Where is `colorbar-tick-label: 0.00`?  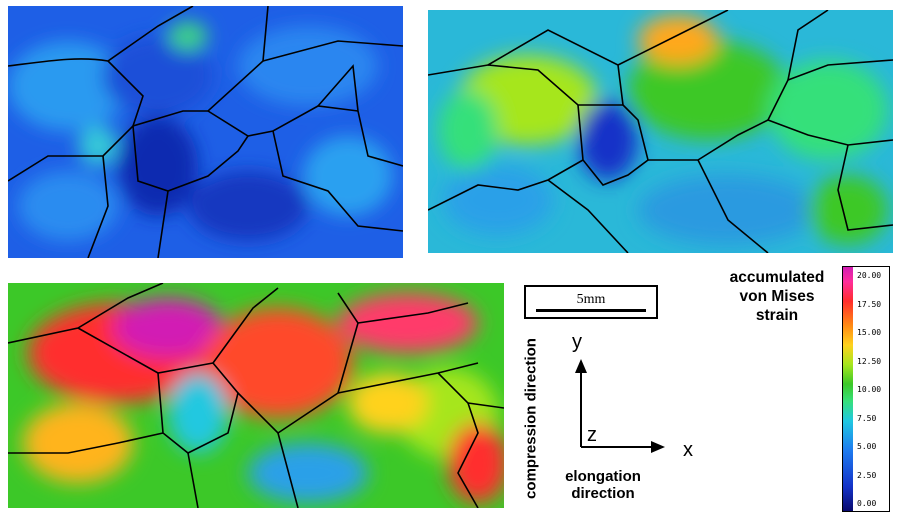 colorbar-tick-label: 0.00 is located at coordinates (867, 503).